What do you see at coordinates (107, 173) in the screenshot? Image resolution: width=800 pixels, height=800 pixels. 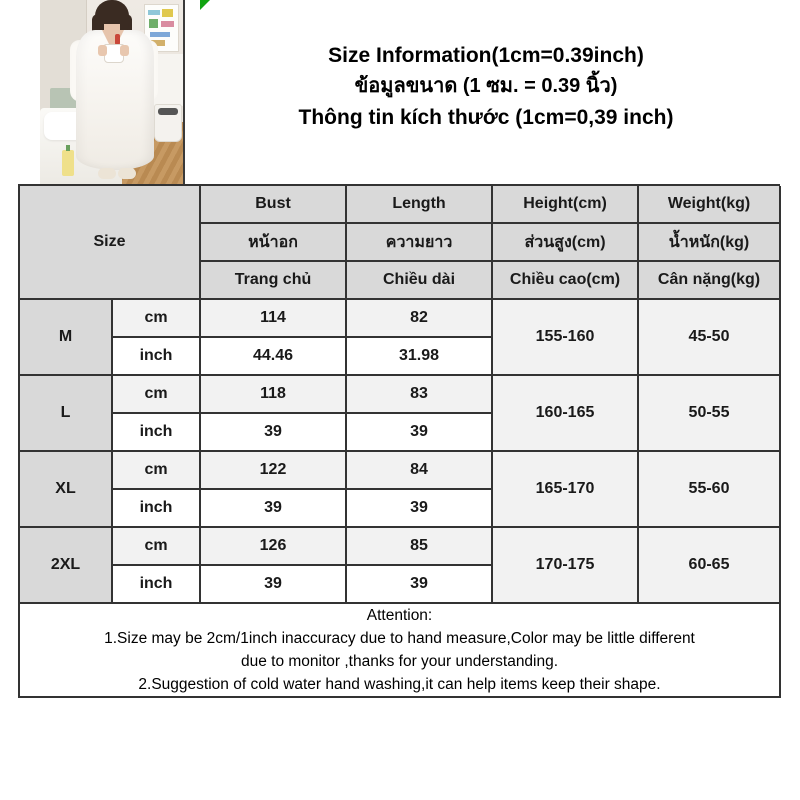 I see `photo-slipper-left` at bounding box center [107, 173].